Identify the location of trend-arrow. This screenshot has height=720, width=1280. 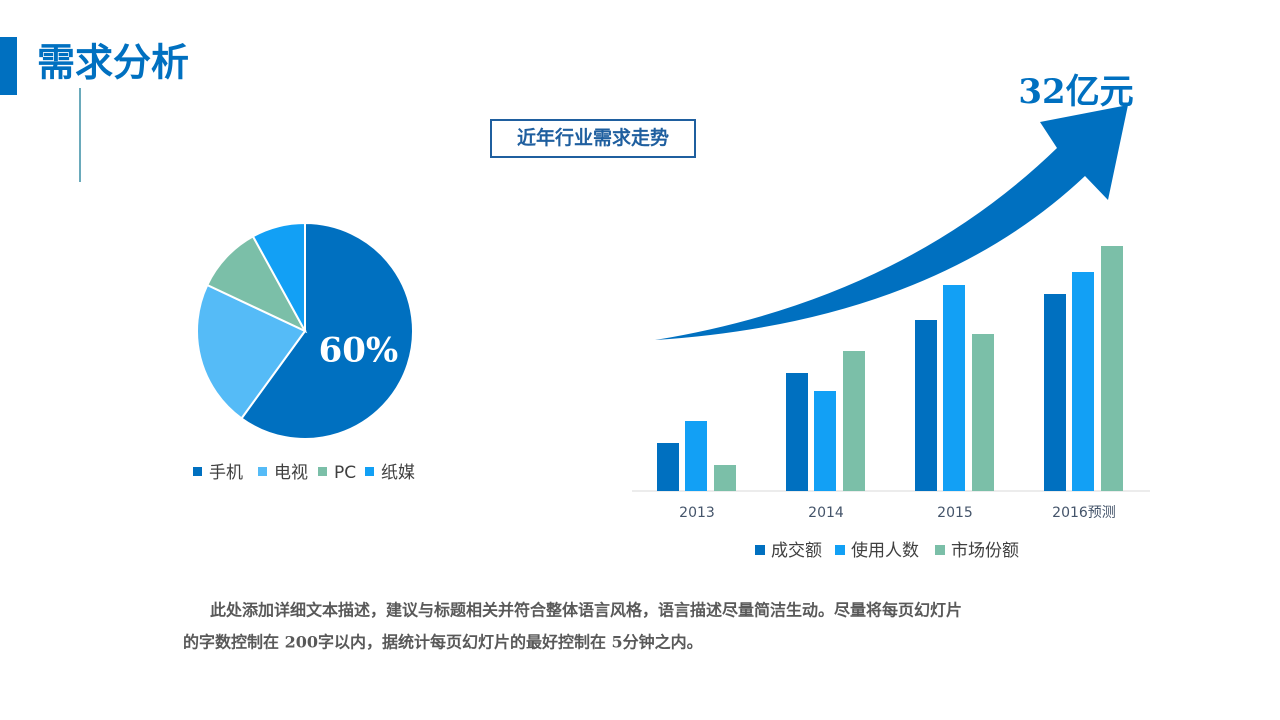
(891, 222).